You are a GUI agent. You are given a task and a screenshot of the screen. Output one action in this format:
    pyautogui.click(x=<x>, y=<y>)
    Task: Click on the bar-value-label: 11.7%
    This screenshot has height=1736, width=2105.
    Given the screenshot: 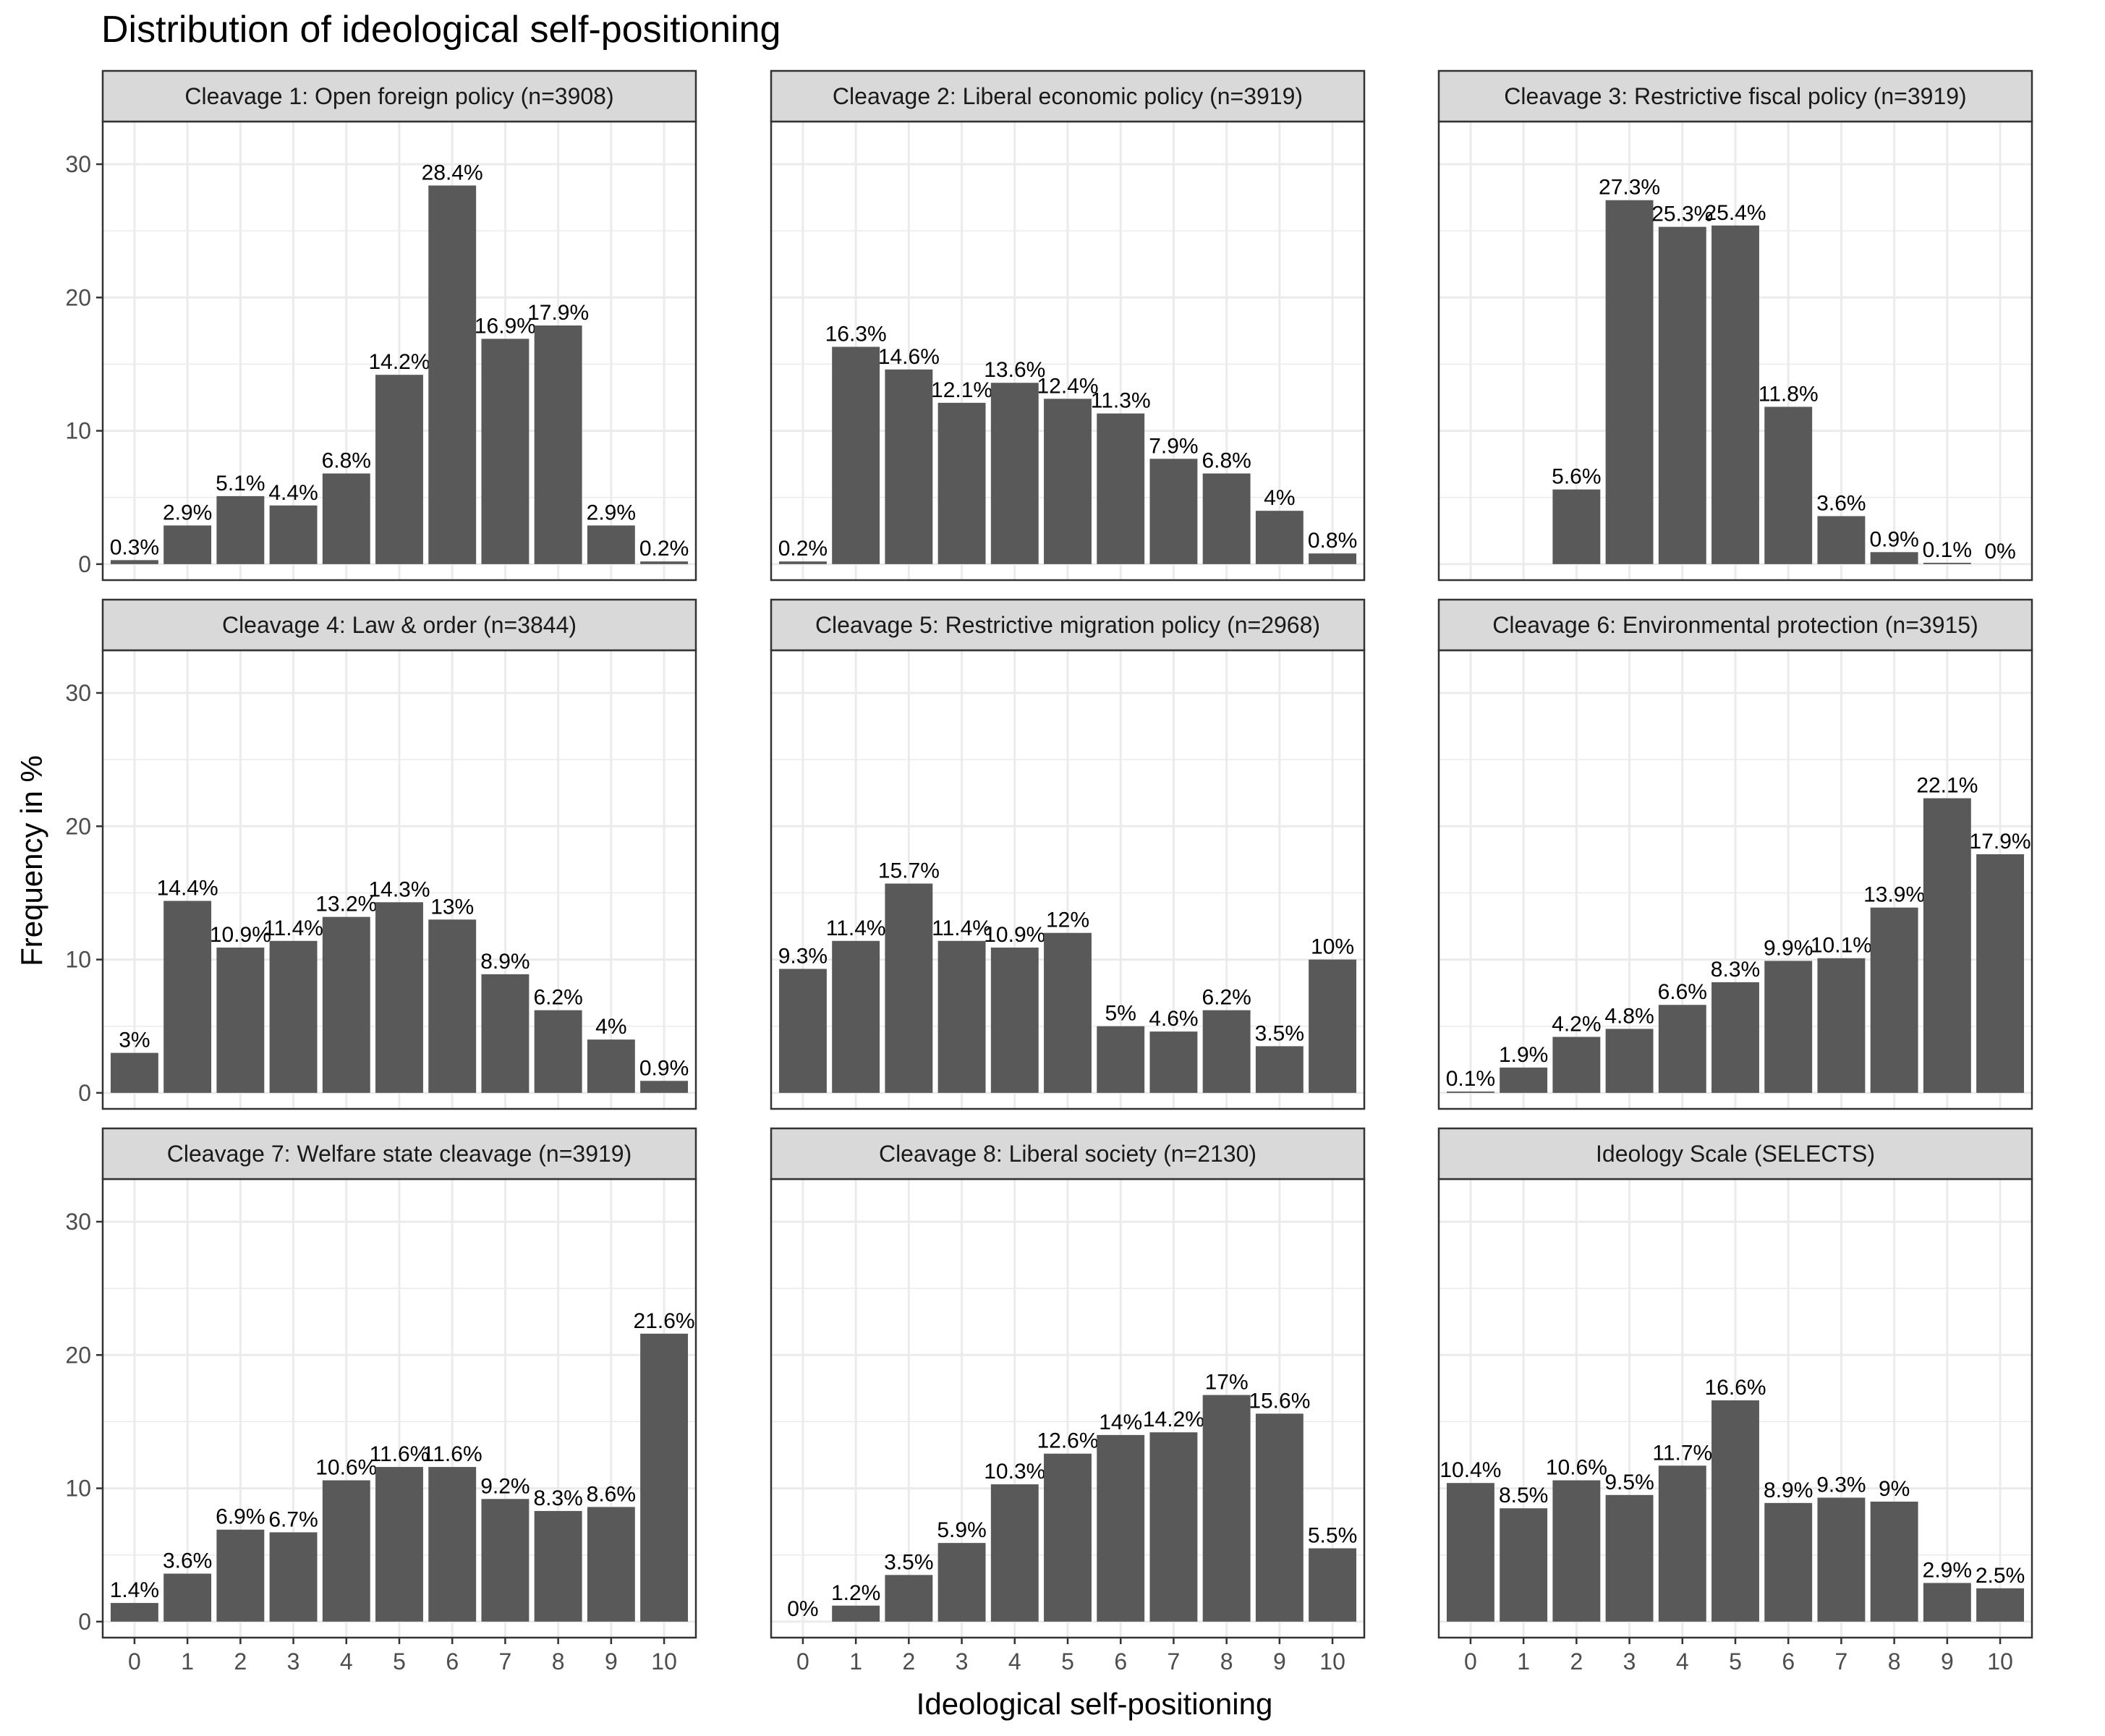 What is the action you would take?
    pyautogui.click(x=1682, y=1453)
    